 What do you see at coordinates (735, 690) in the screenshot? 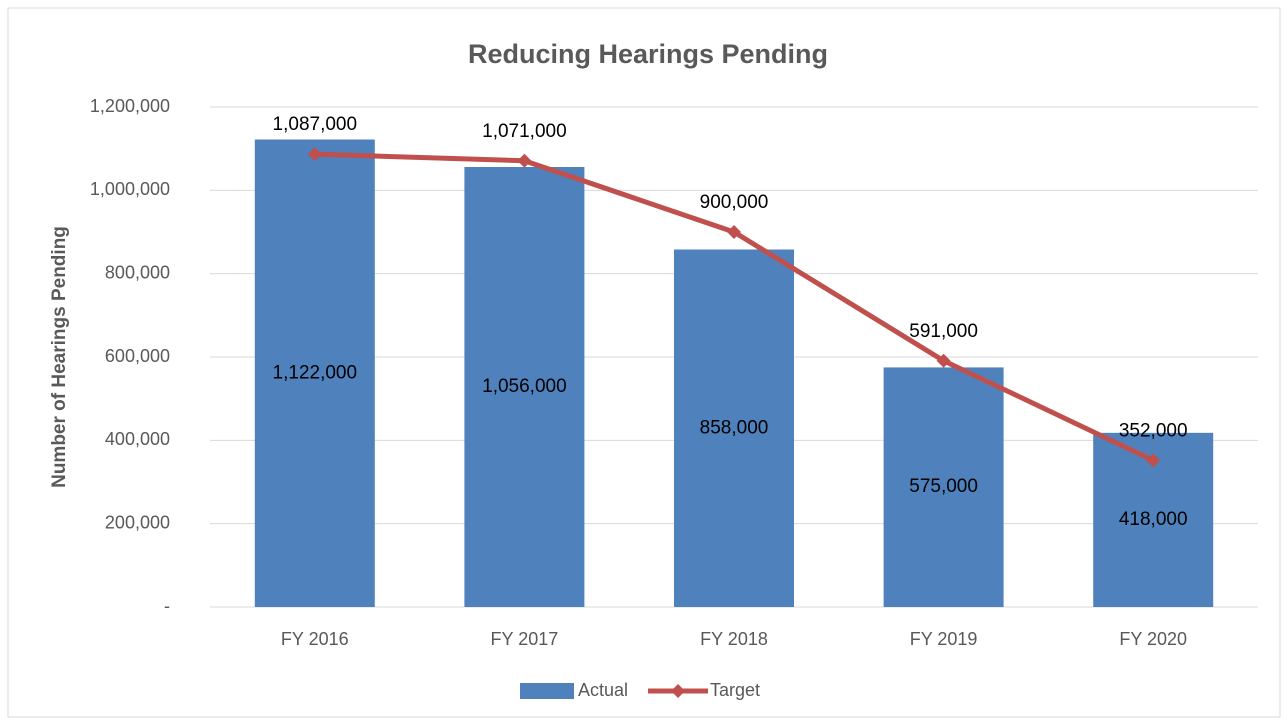
I see `legend-label: Target` at bounding box center [735, 690].